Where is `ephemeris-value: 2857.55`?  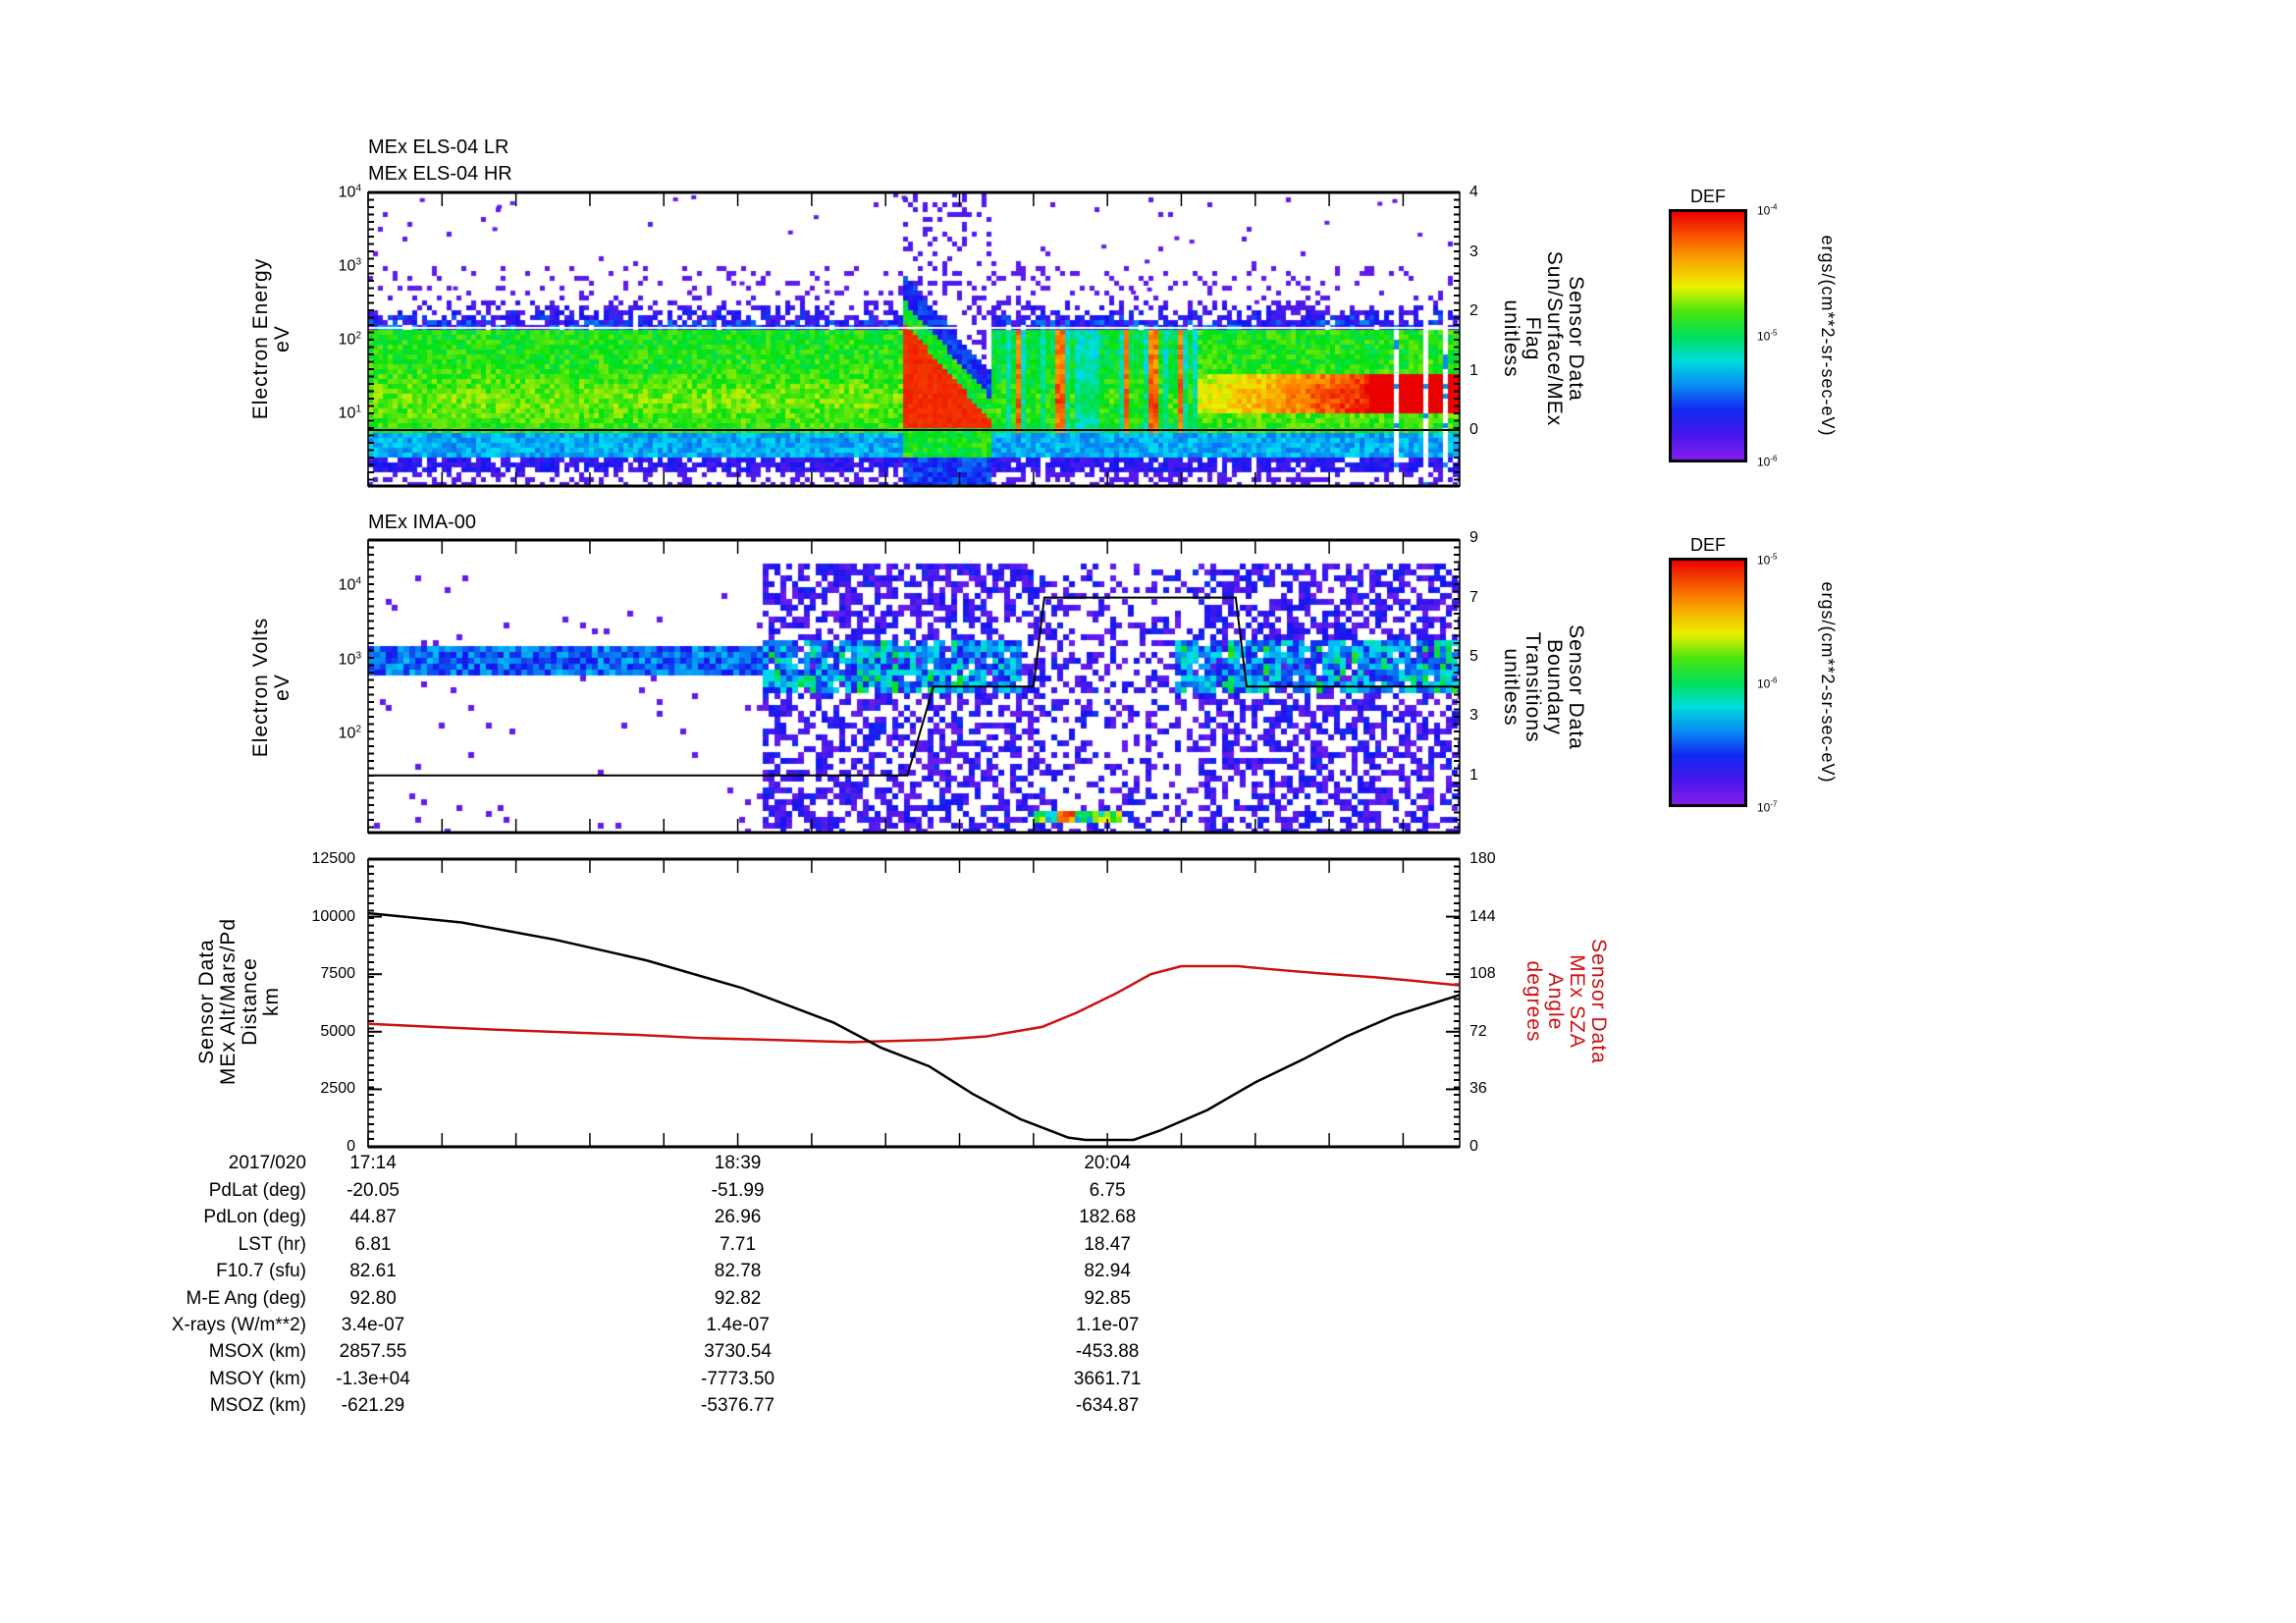 ephemeris-value: 2857.55 is located at coordinates (373, 1352).